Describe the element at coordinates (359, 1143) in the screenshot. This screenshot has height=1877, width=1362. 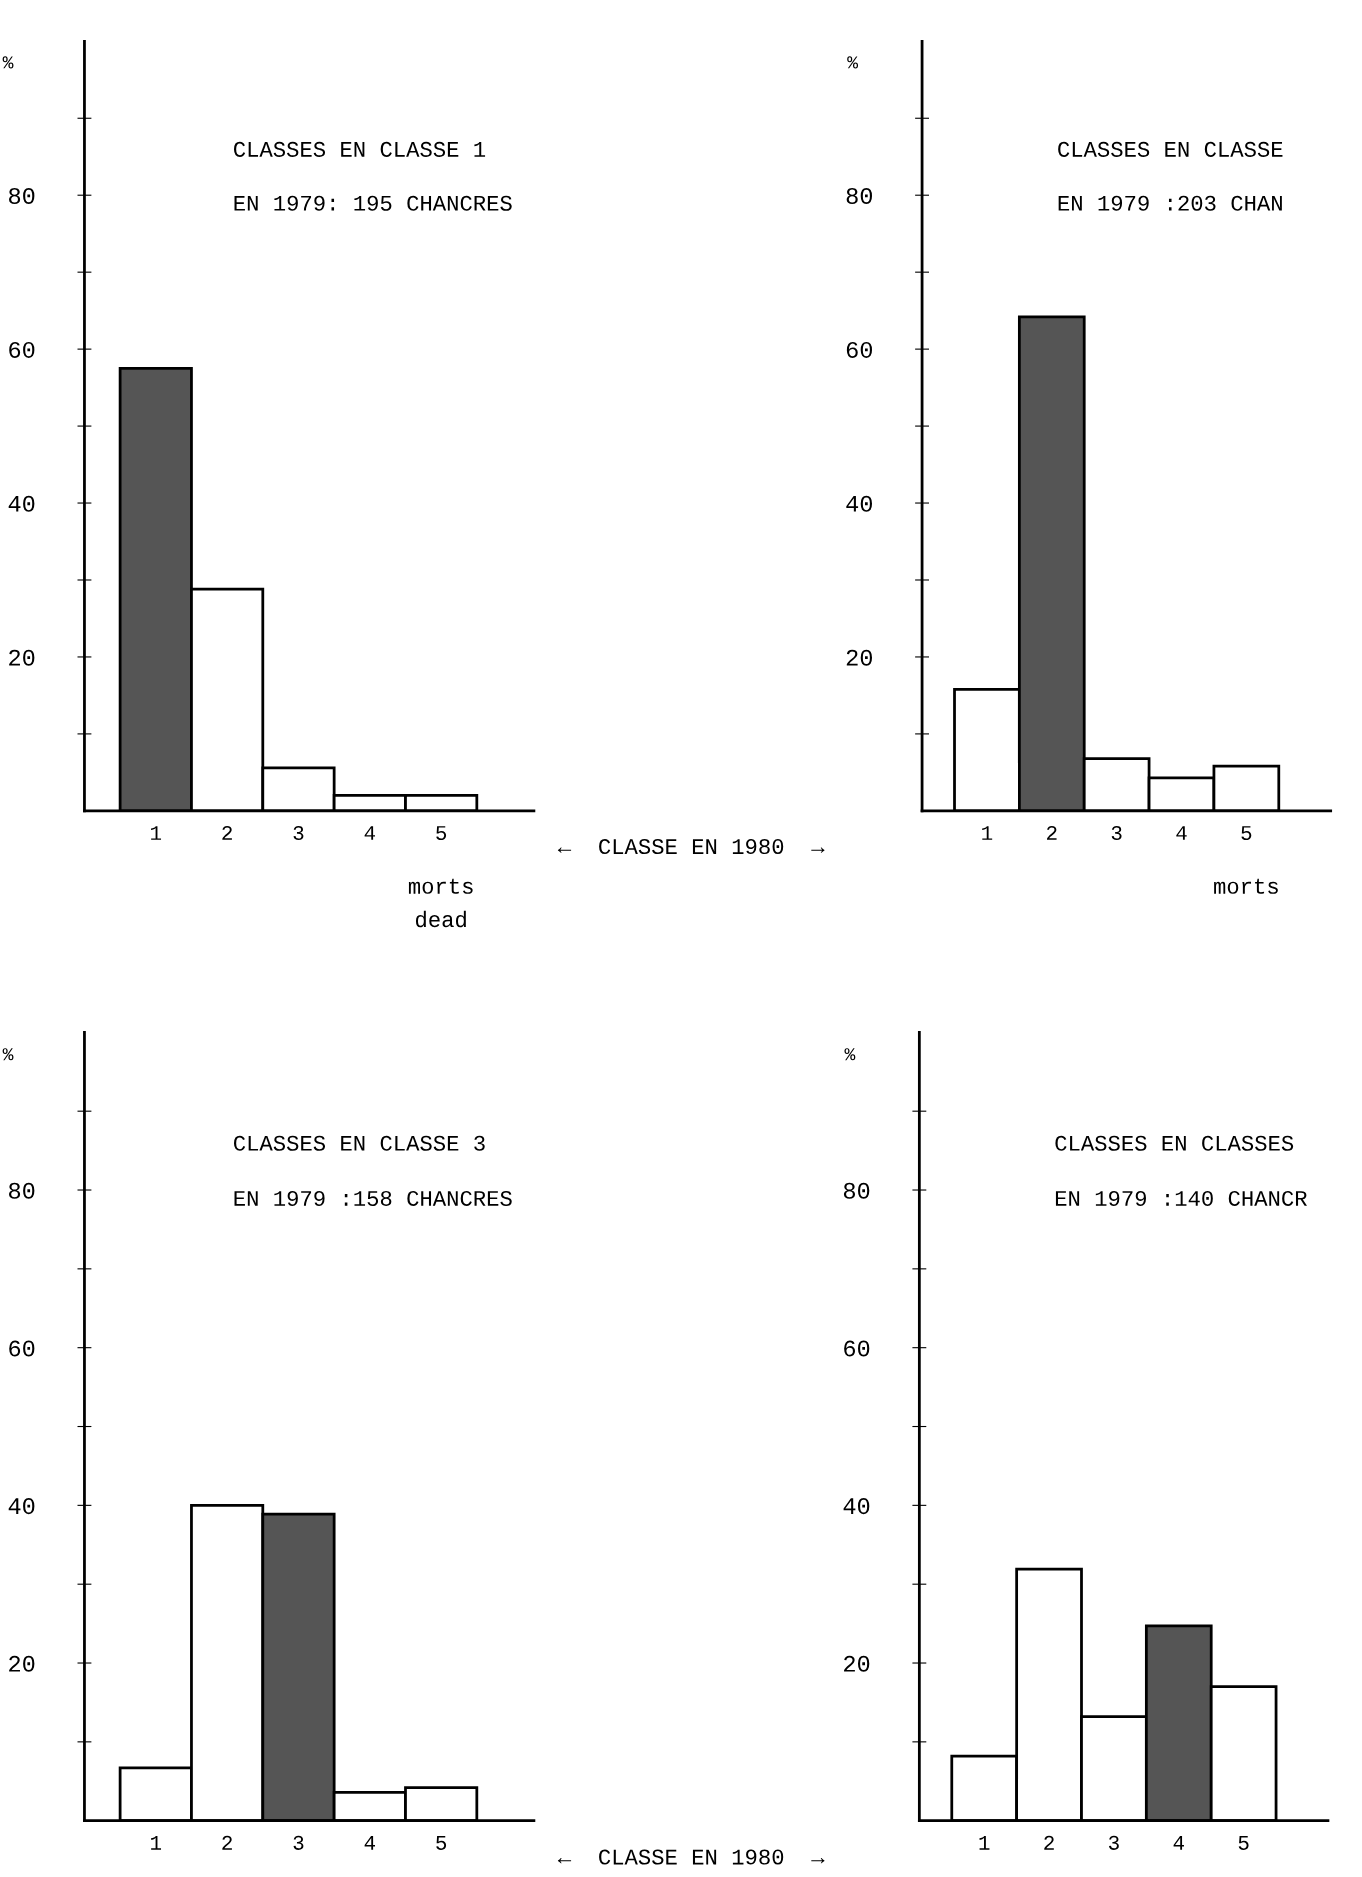
I see `text: CLASSES EN CLASSE 3` at that location.